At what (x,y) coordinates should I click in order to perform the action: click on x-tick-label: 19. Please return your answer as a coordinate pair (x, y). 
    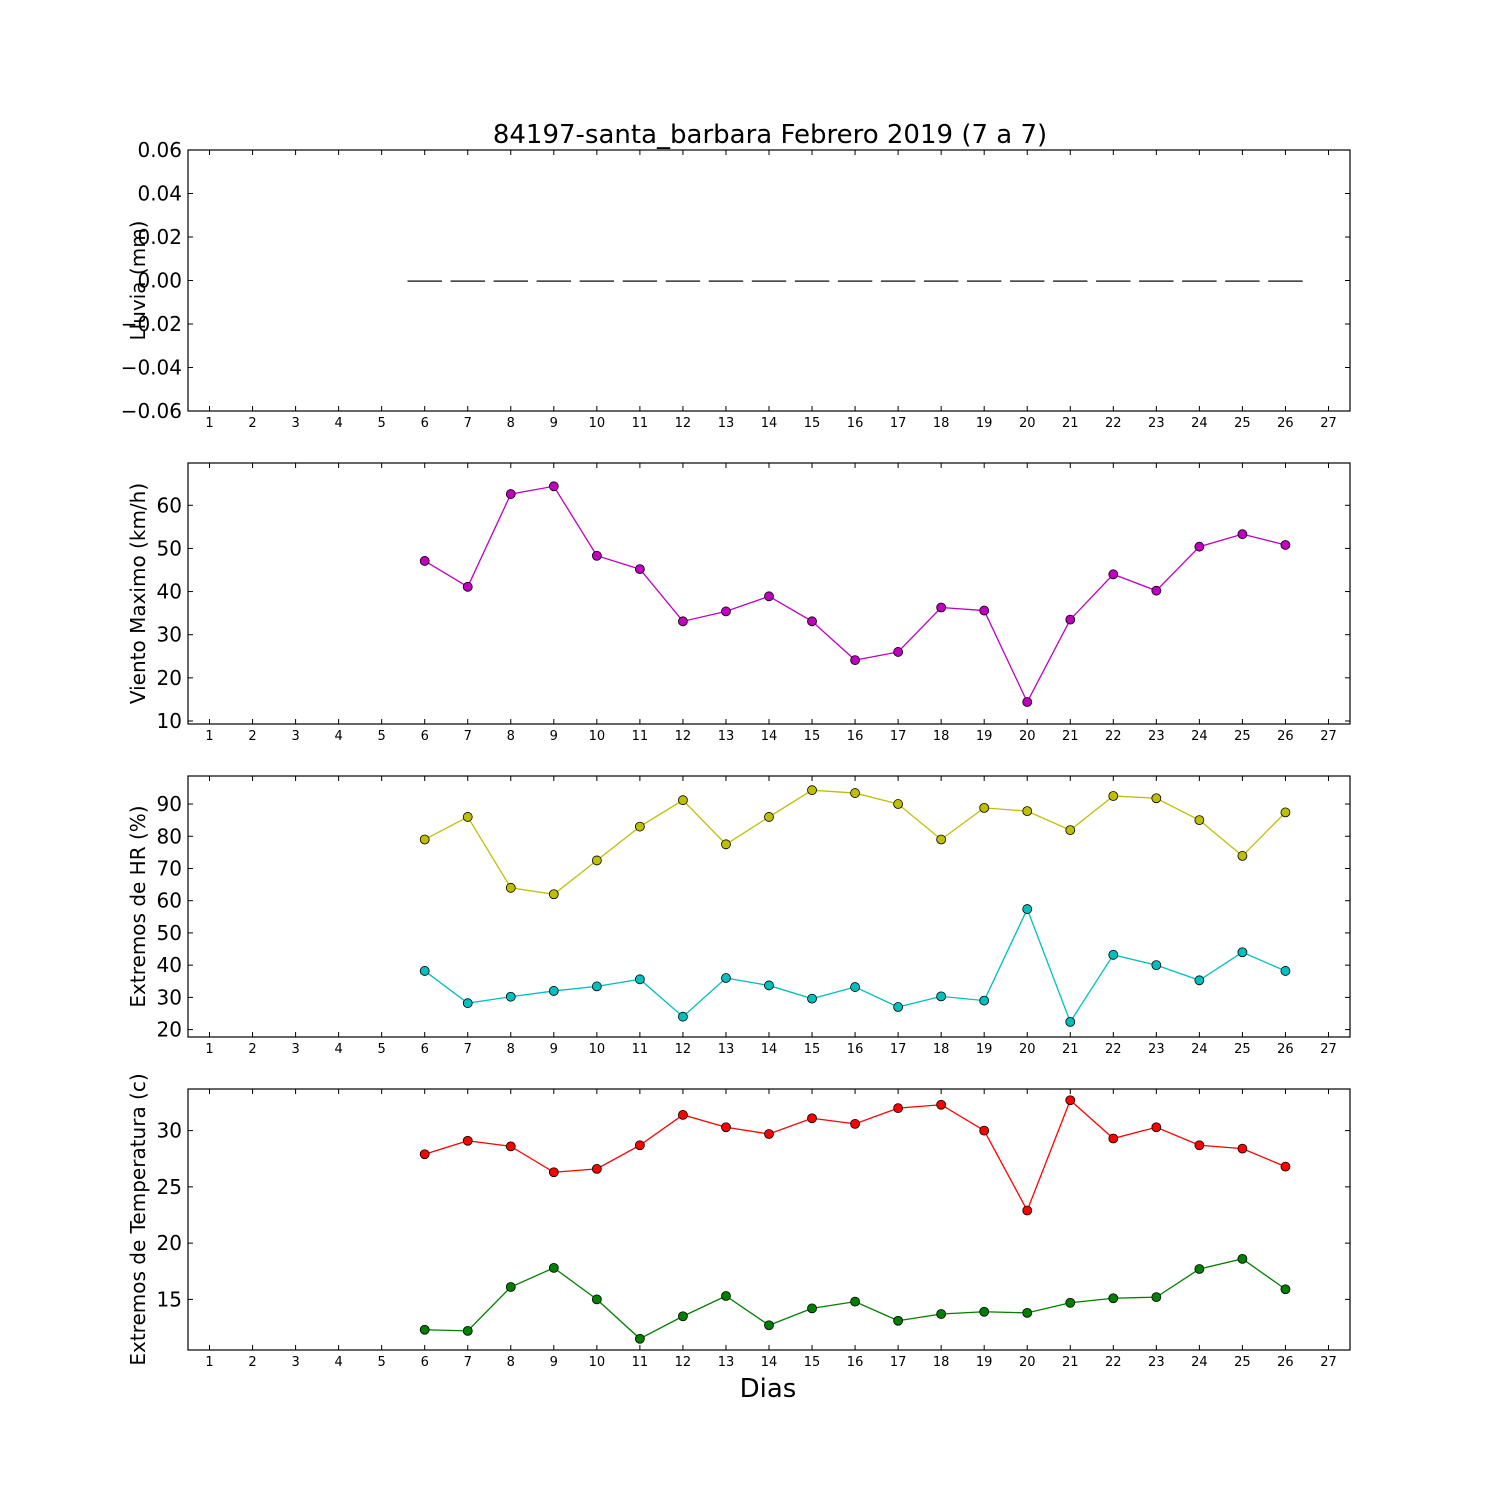
    Looking at the image, I should click on (984, 1049).